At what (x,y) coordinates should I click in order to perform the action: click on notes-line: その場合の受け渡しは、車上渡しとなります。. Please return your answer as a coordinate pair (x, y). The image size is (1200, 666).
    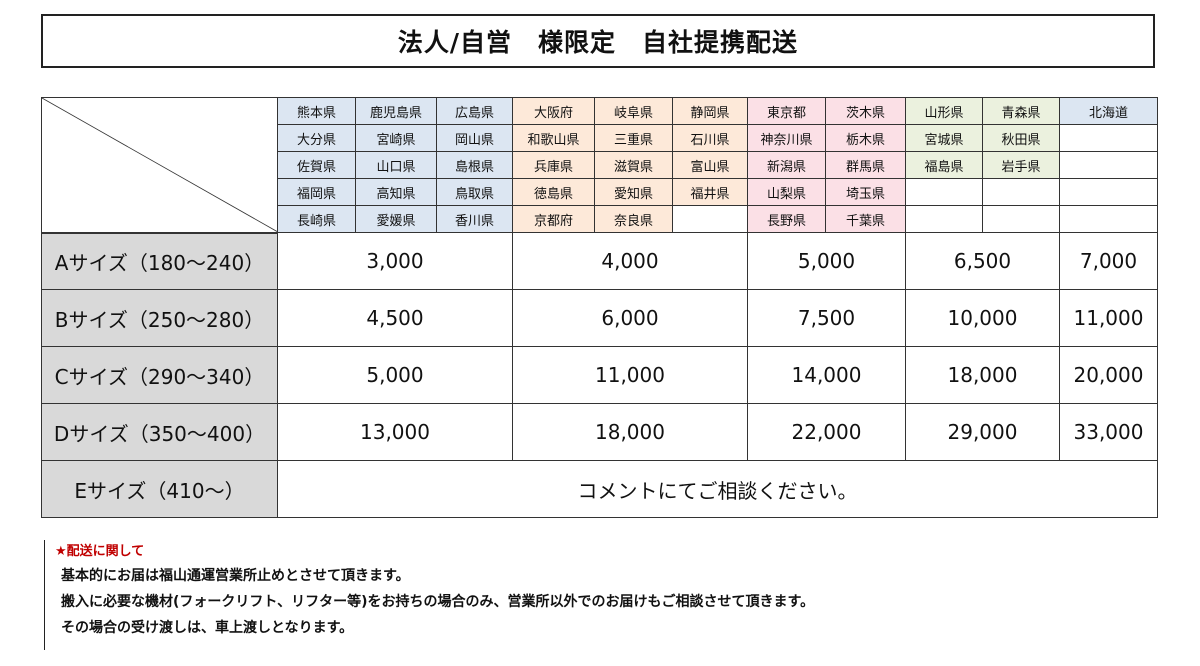
    Looking at the image, I should click on (207, 628).